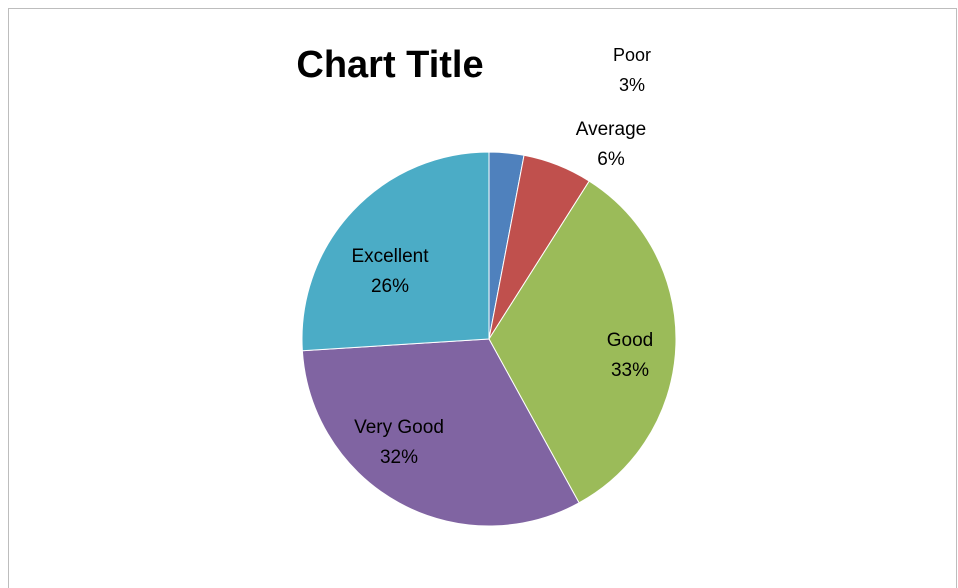  What do you see at coordinates (582, 342) in the screenshot?
I see `pie-slice-good` at bounding box center [582, 342].